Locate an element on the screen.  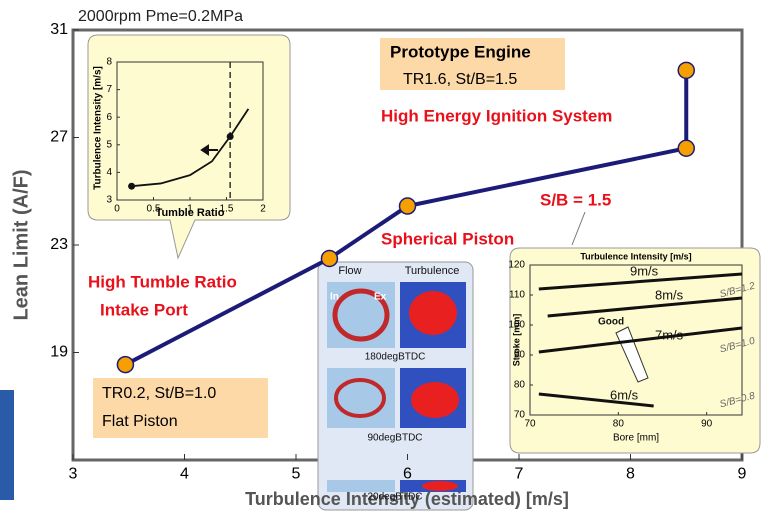
x-tick-label: 5 is located at coordinates (296, 474).